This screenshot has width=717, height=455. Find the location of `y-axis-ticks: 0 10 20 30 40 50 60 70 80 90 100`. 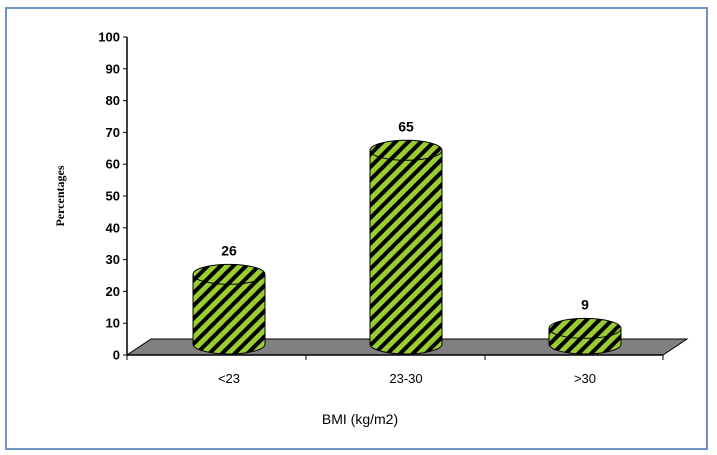

y-axis-ticks: 0 10 20 30 40 50 60 70 80 90 100 is located at coordinates (112, 196).